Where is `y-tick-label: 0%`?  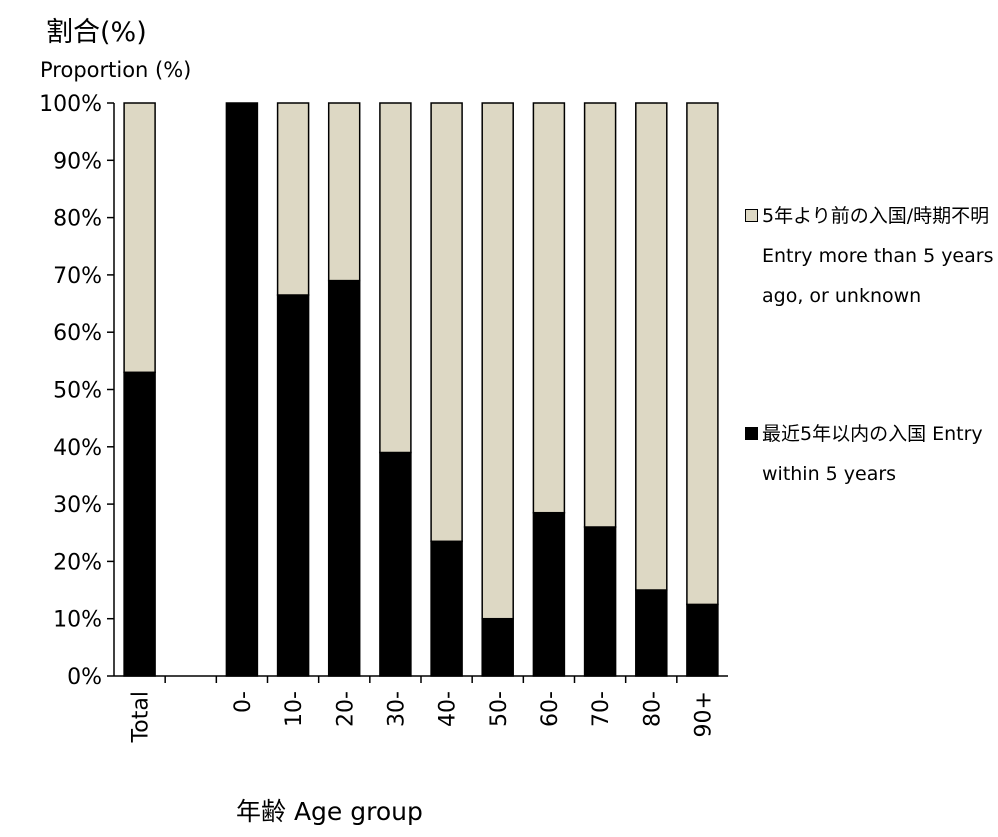
y-tick-label: 0% is located at coordinates (84, 677).